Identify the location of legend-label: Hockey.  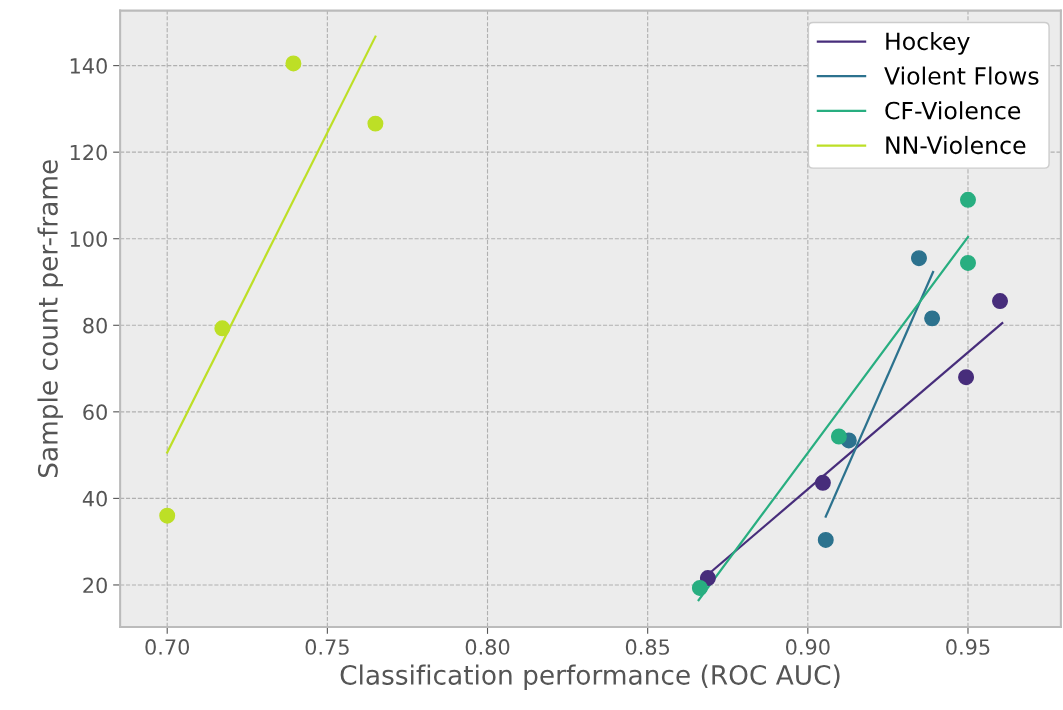
(928, 43).